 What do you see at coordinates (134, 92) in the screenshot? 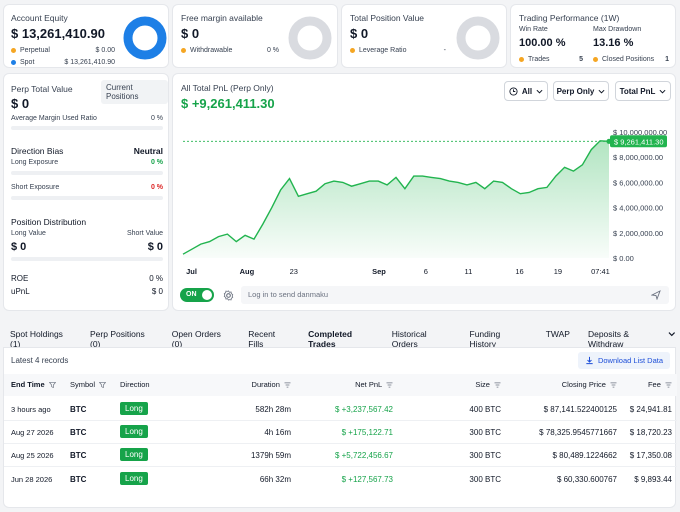
I see `current-positions-button: Current Positions` at bounding box center [134, 92].